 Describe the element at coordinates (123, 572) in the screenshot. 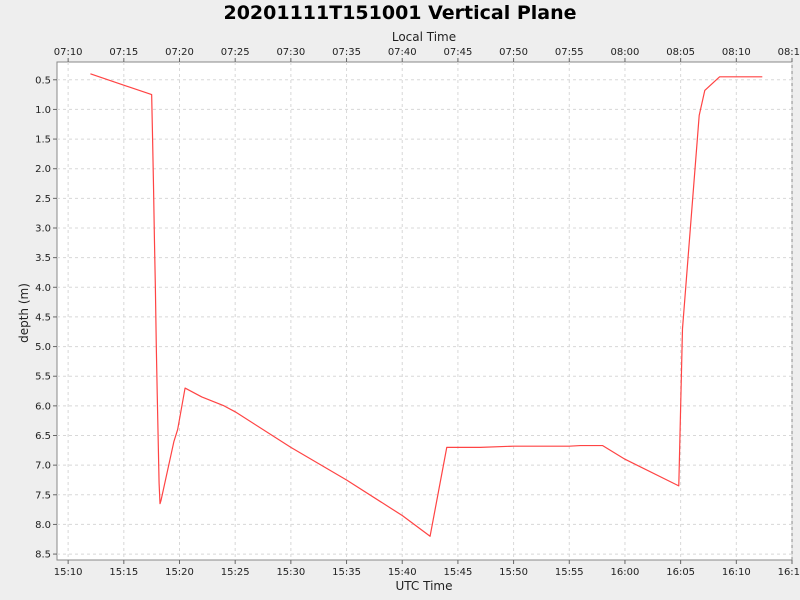

I see `x-tick-label: 15:15` at that location.